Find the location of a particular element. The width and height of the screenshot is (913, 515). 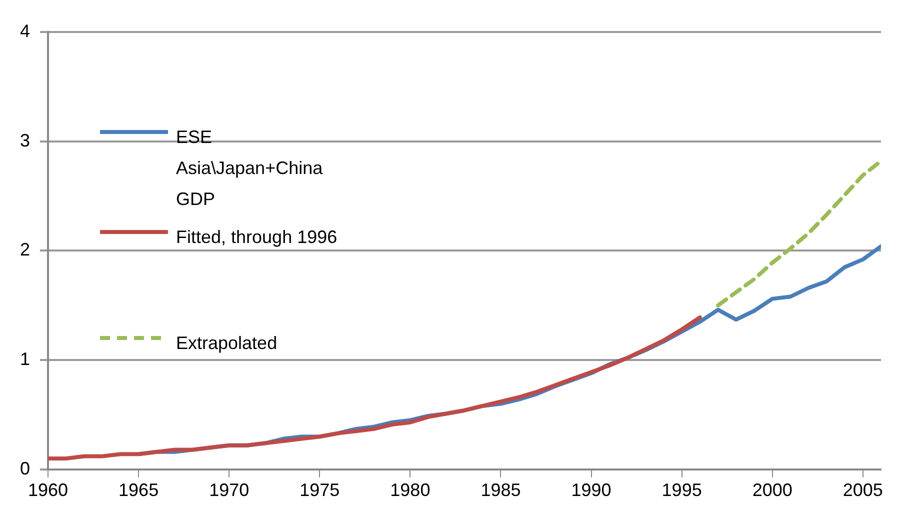

legend-label: ESE Asia\Japan+China GDP is located at coordinates (250, 167).